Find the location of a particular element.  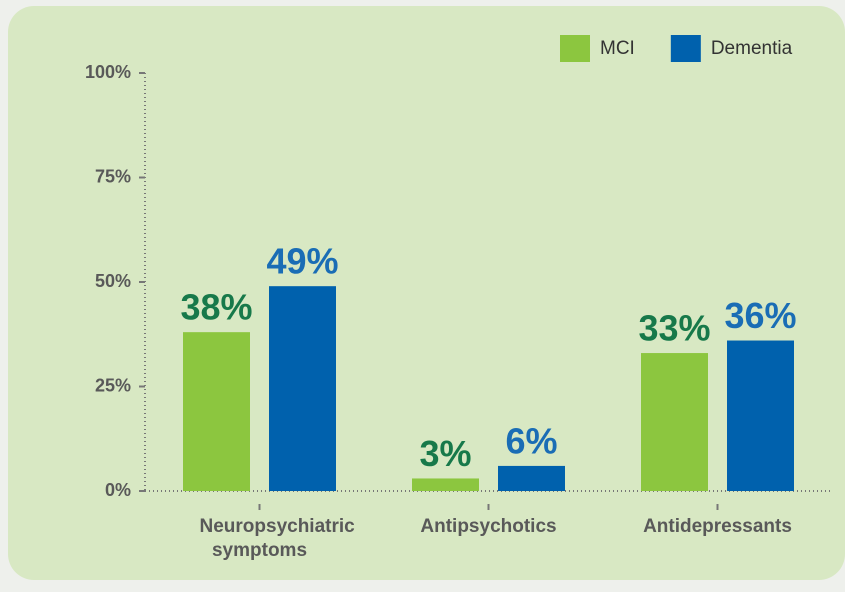

value-label: 3% is located at coordinates (445, 453).